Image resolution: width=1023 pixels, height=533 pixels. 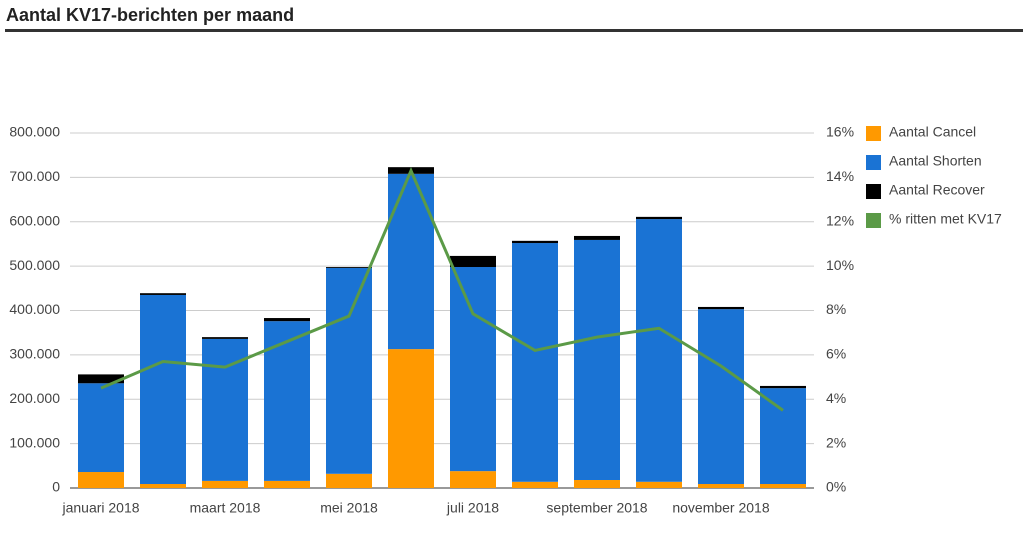 What do you see at coordinates (836, 442) in the screenshot?
I see `y2-tick-label: 2%` at bounding box center [836, 442].